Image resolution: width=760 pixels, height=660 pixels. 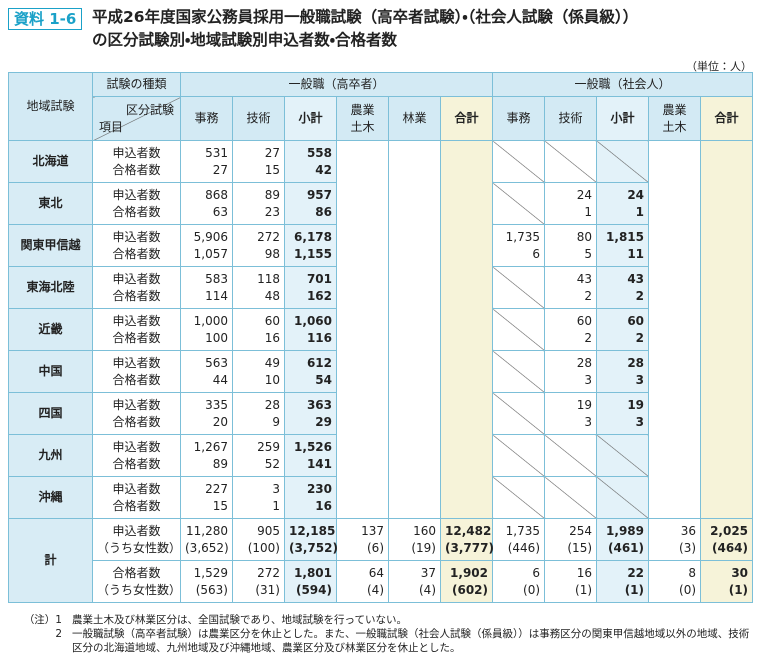 I want to click on value-cell: 19 3, so click(x=623, y=413).